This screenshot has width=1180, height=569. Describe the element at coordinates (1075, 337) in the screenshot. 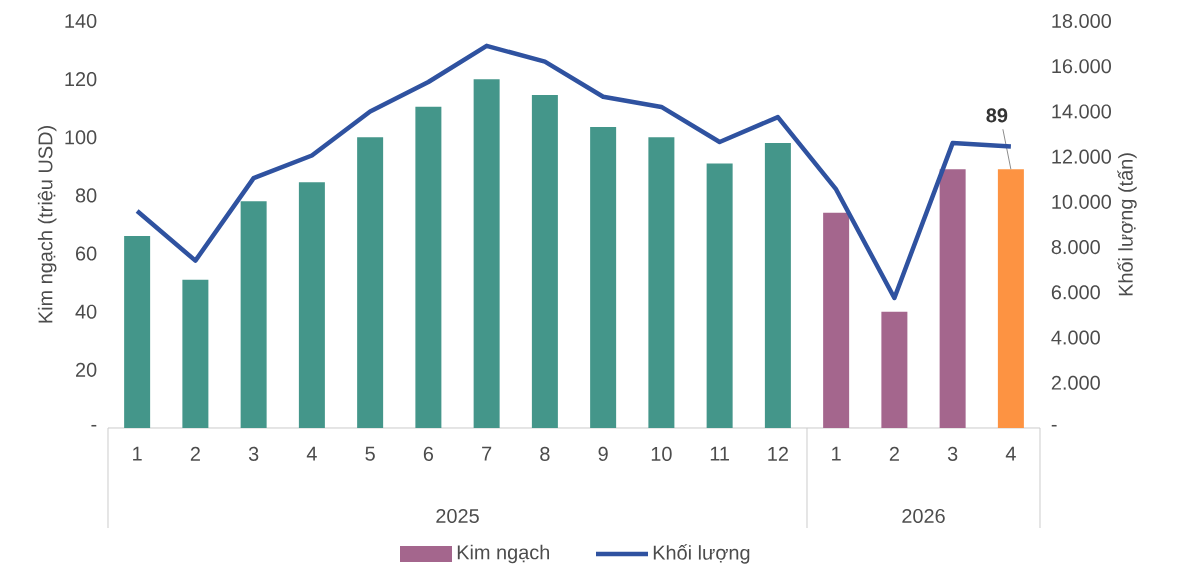

I see `y2-tick-label: 4.000` at that location.